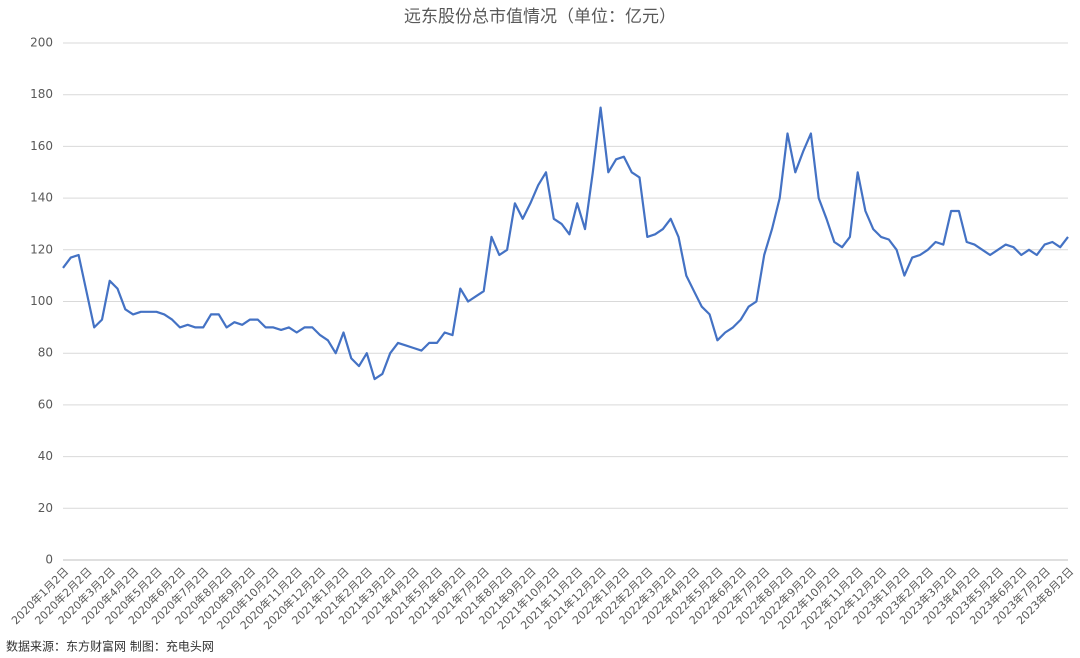 The width and height of the screenshot is (1080, 658). What do you see at coordinates (49, 560) in the screenshot?
I see `y-tick-label: 0` at bounding box center [49, 560].